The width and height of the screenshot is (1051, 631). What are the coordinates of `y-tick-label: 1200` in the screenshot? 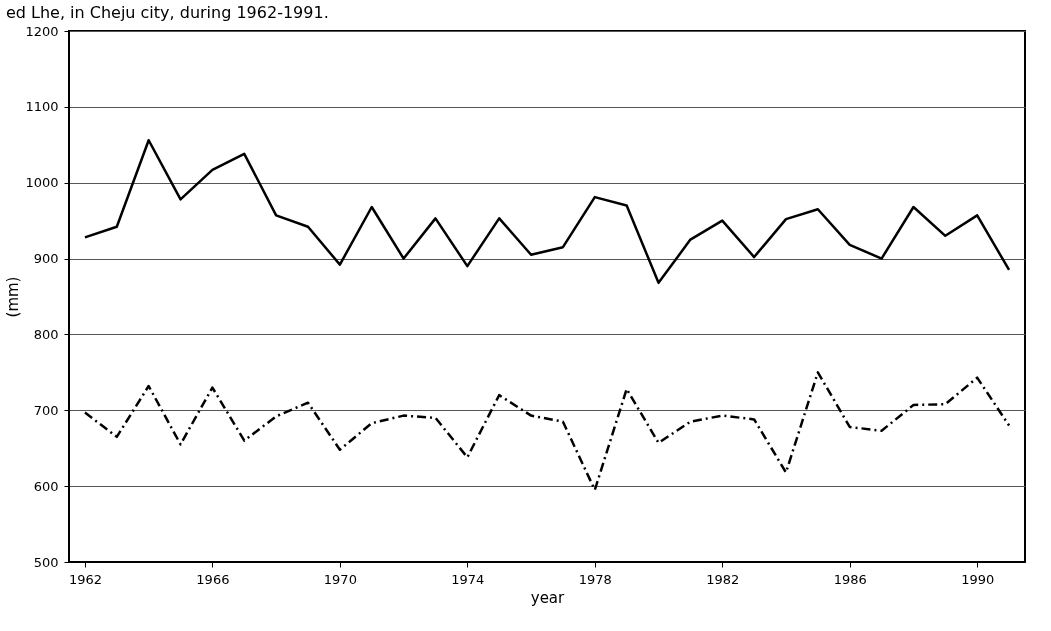 It's located at (42, 31).